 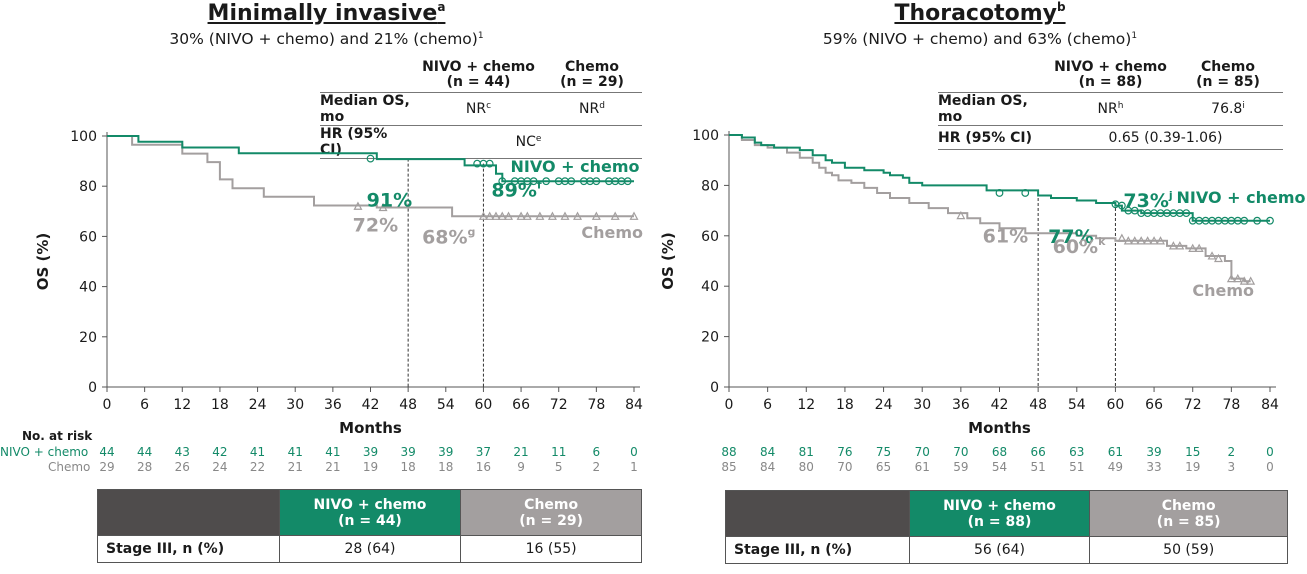 I want to click on risk-chemo-value: 28, so click(x=145, y=467).